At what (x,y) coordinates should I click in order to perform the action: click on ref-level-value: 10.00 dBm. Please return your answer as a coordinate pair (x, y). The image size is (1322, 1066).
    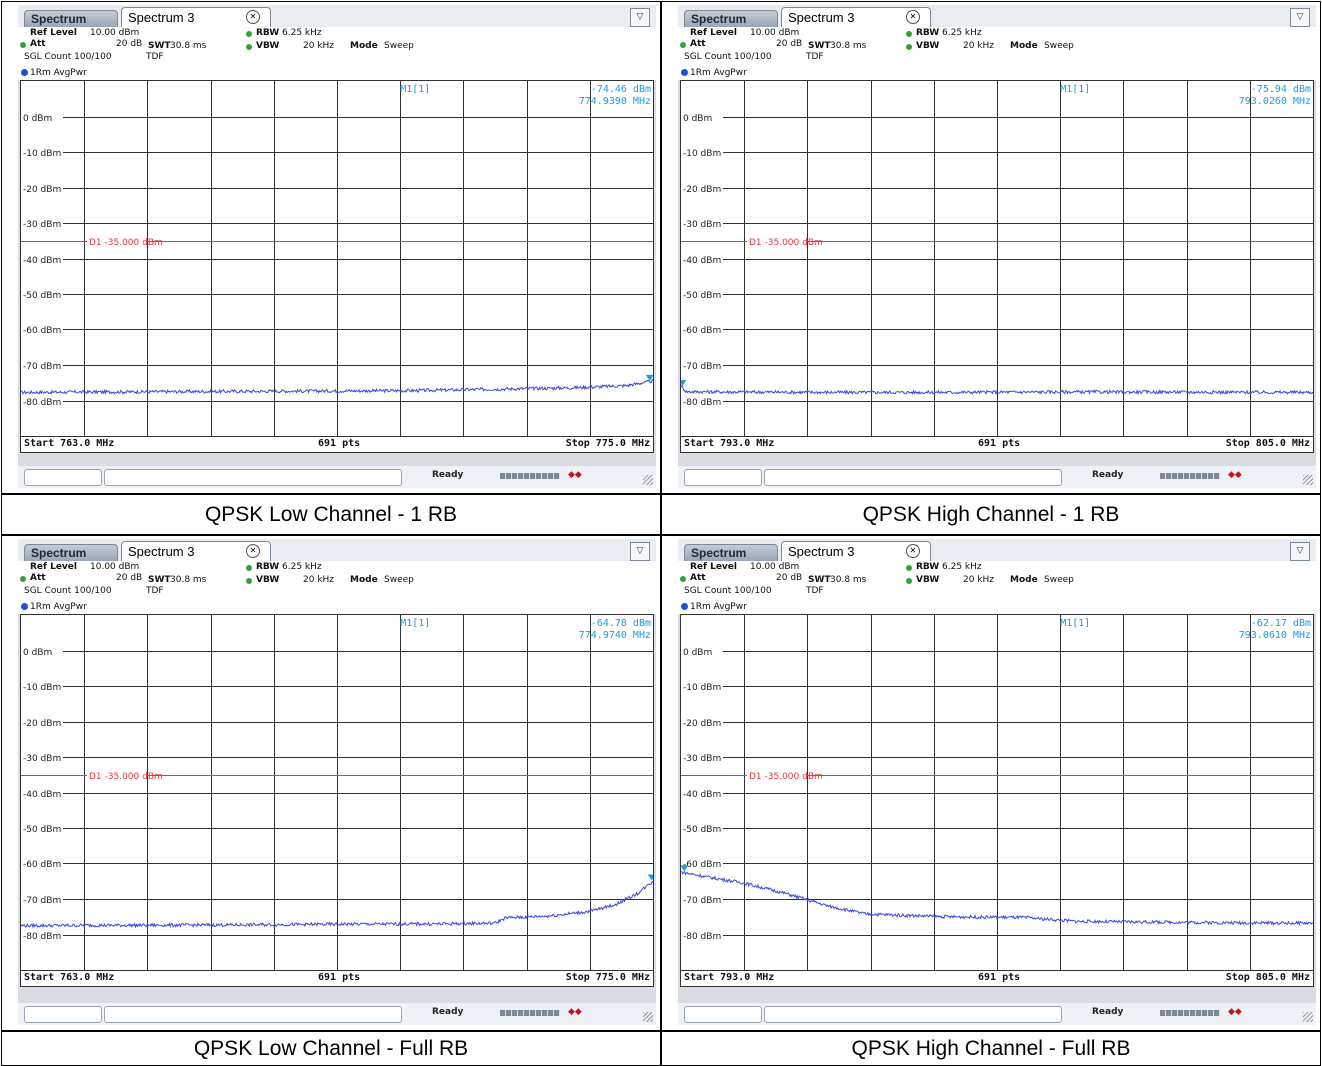
    Looking at the image, I should click on (775, 33).